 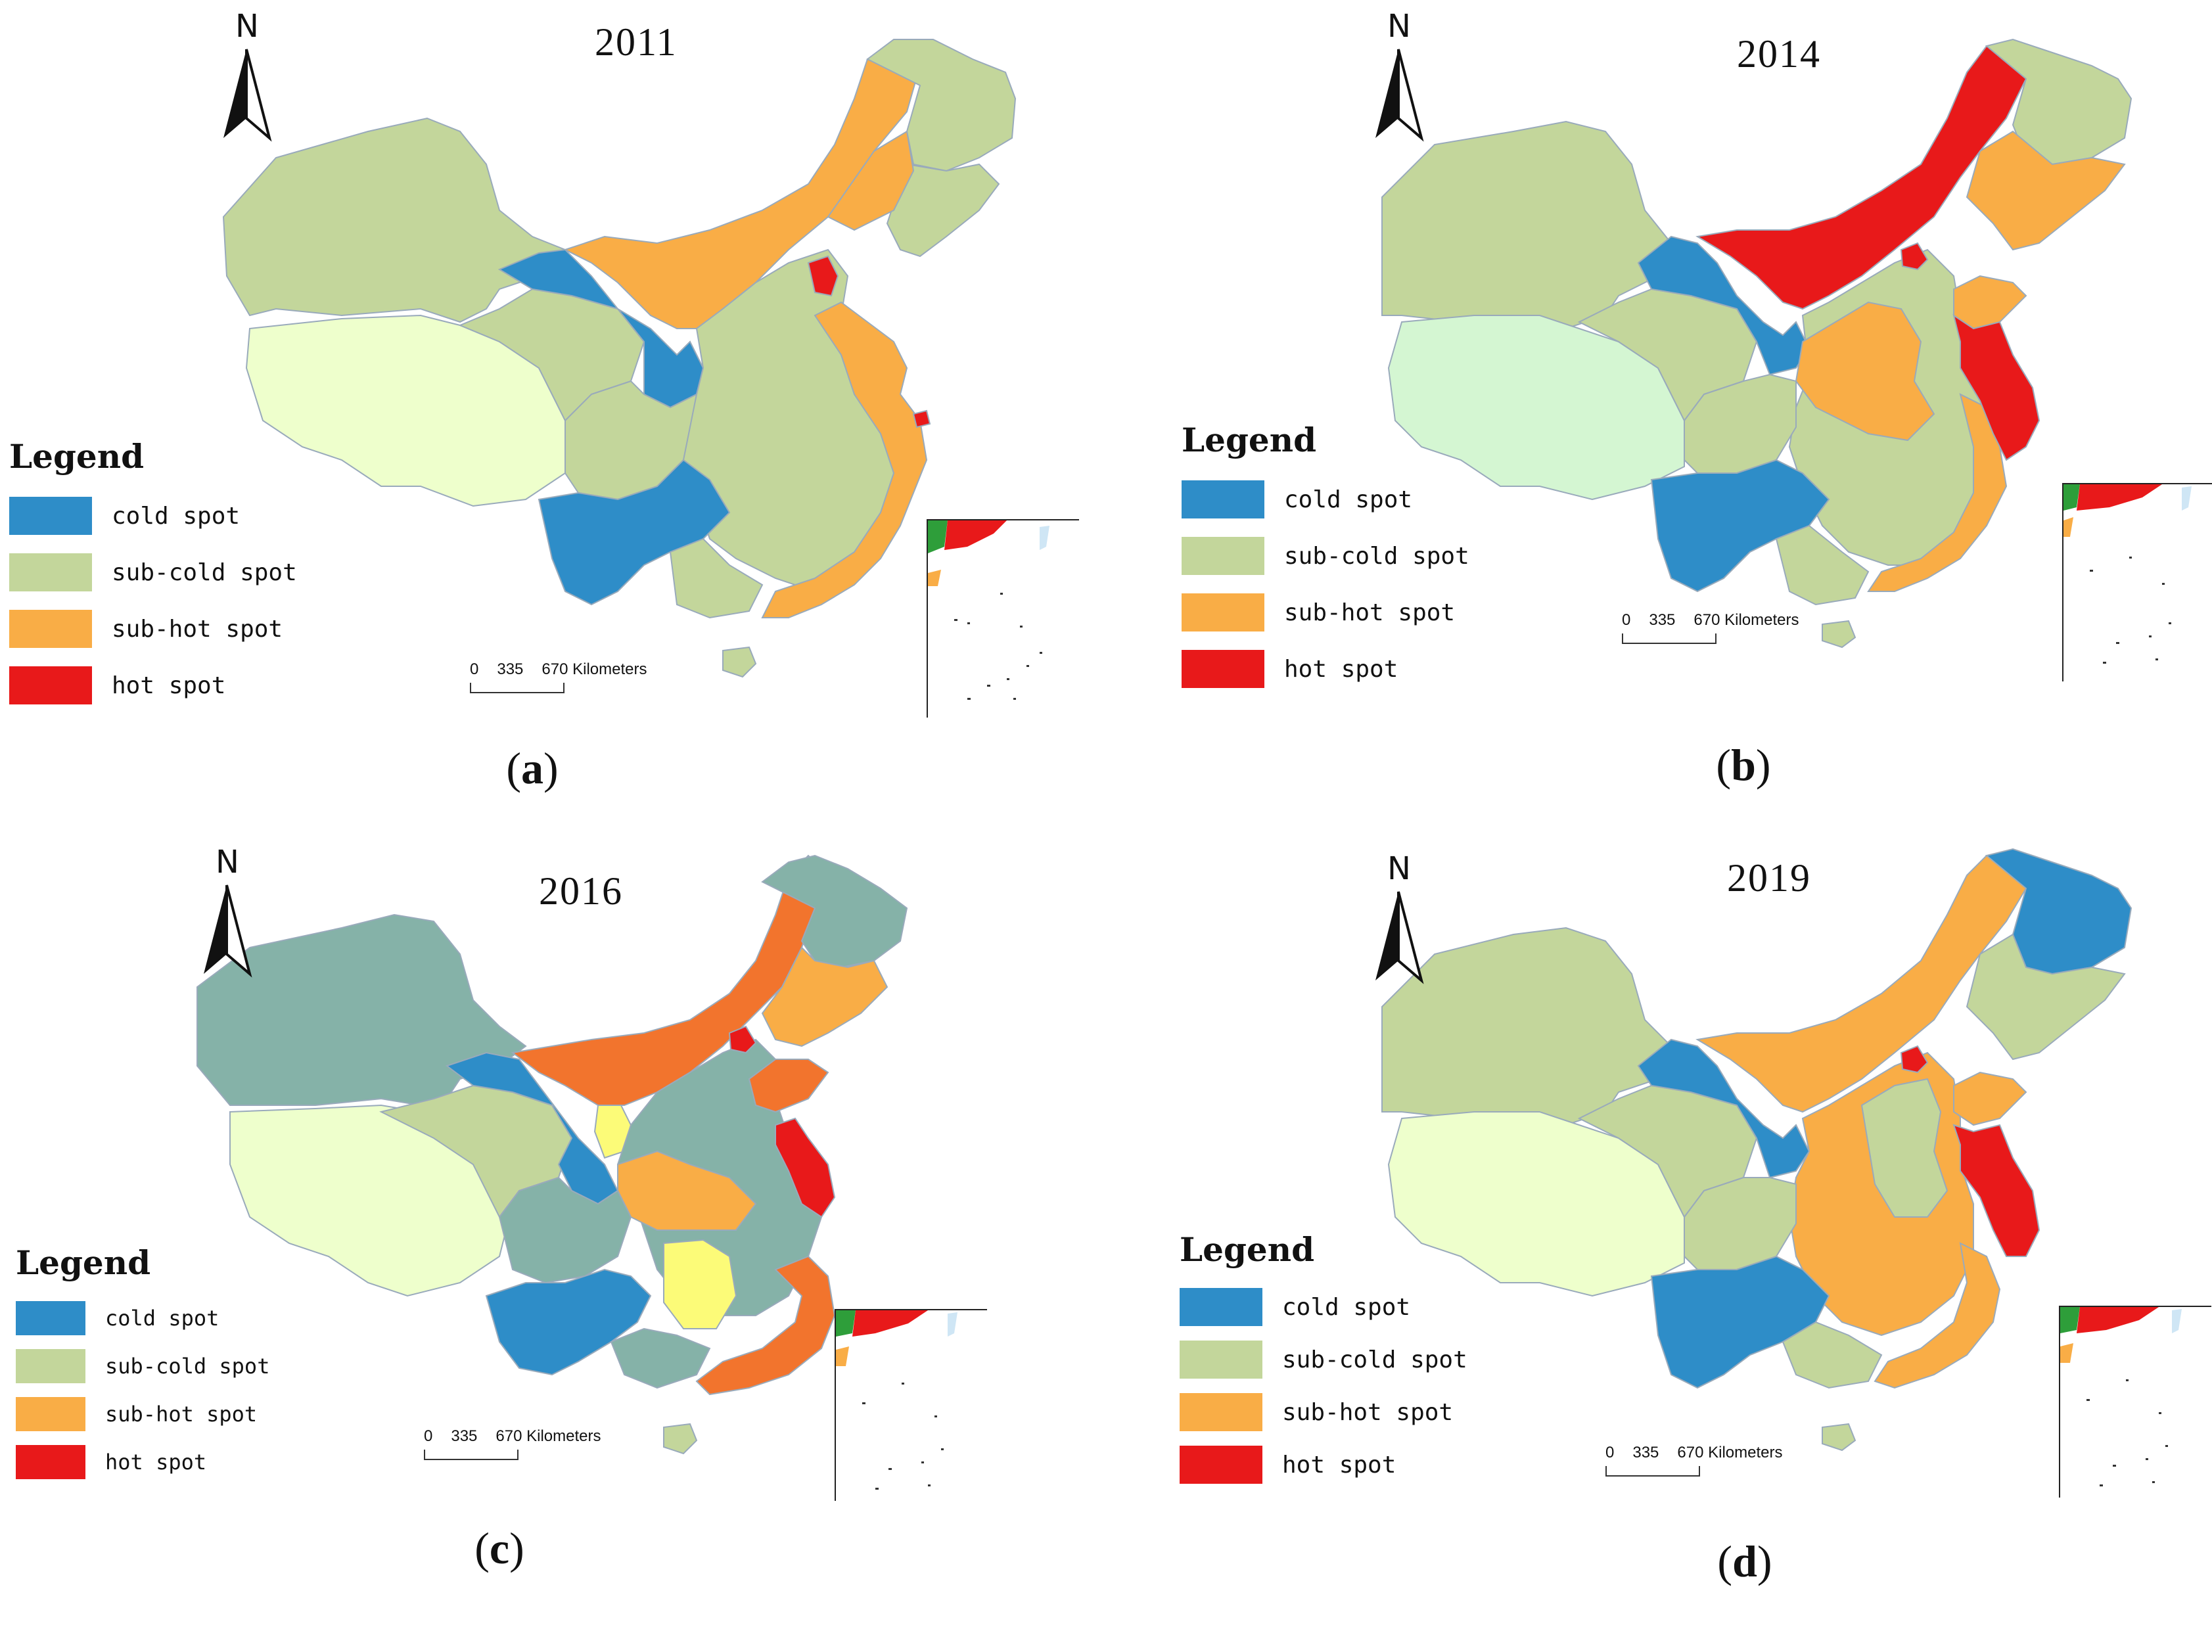 What do you see at coordinates (1745, 1561) in the screenshot?
I see `panel-caption: (d)` at bounding box center [1745, 1561].